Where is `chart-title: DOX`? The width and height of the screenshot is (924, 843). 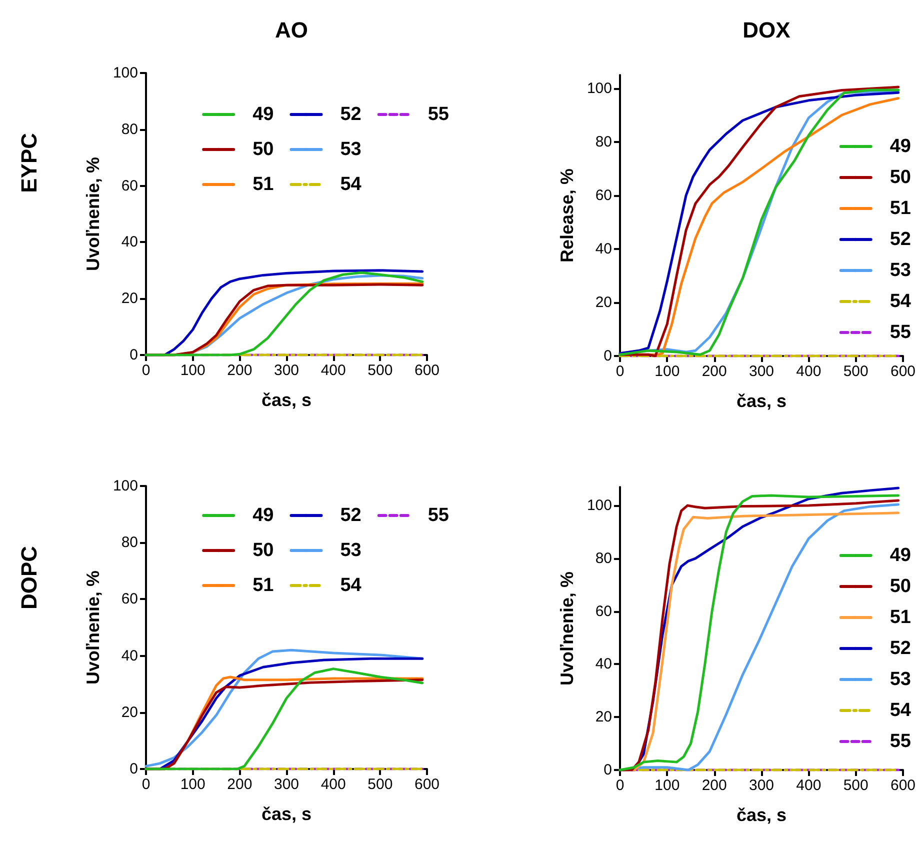
chart-title: DOX is located at coordinates (766, 30).